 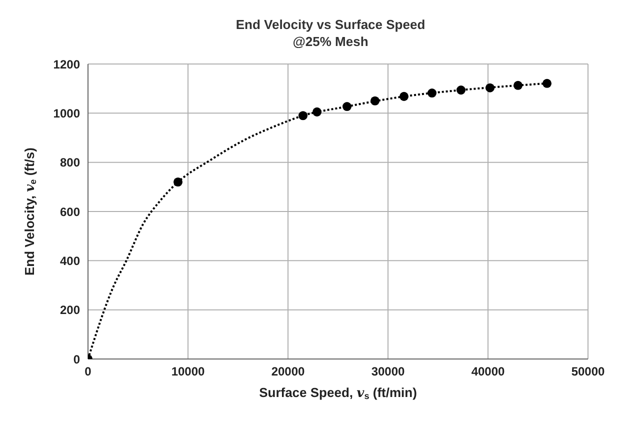 What do you see at coordinates (70, 163) in the screenshot?
I see `y-tick-label: 800` at bounding box center [70, 163].